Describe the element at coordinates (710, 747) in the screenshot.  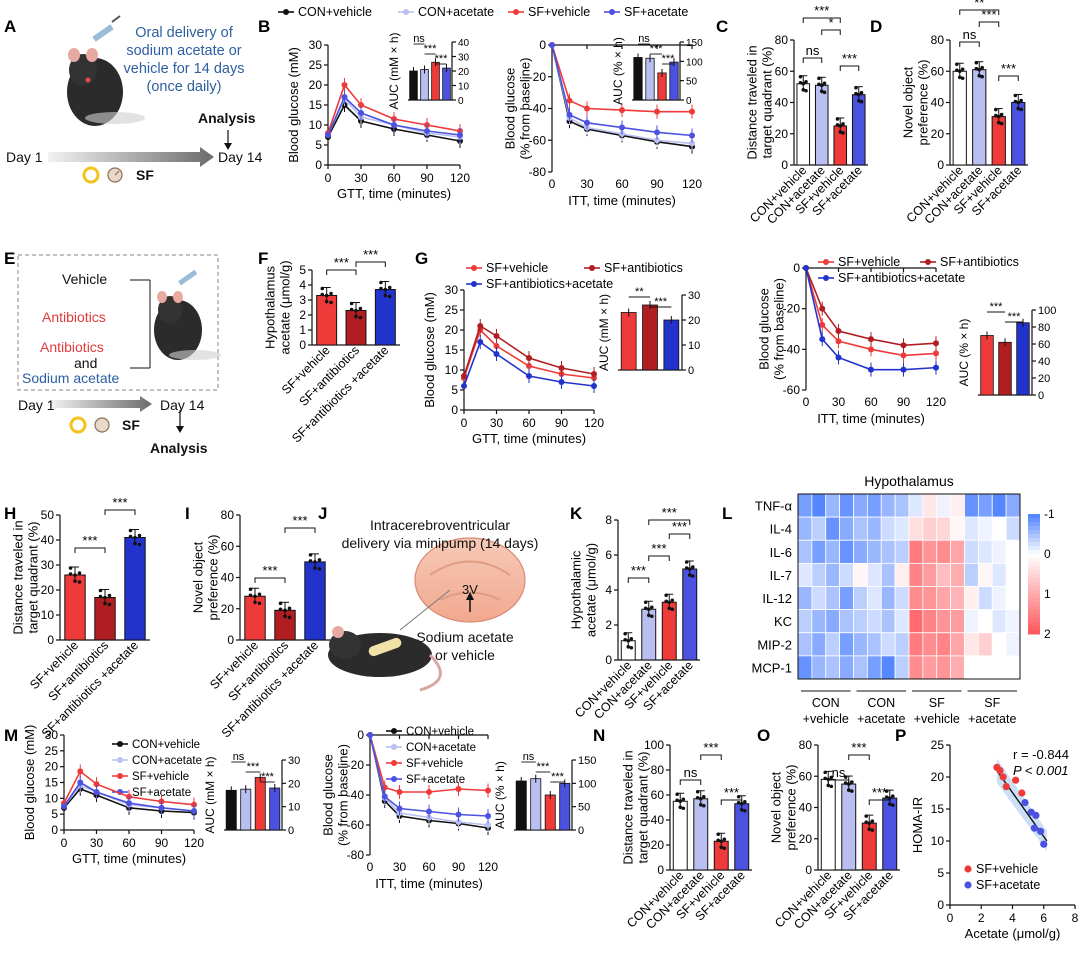
I see `panel-n-sig-label: ***` at that location.